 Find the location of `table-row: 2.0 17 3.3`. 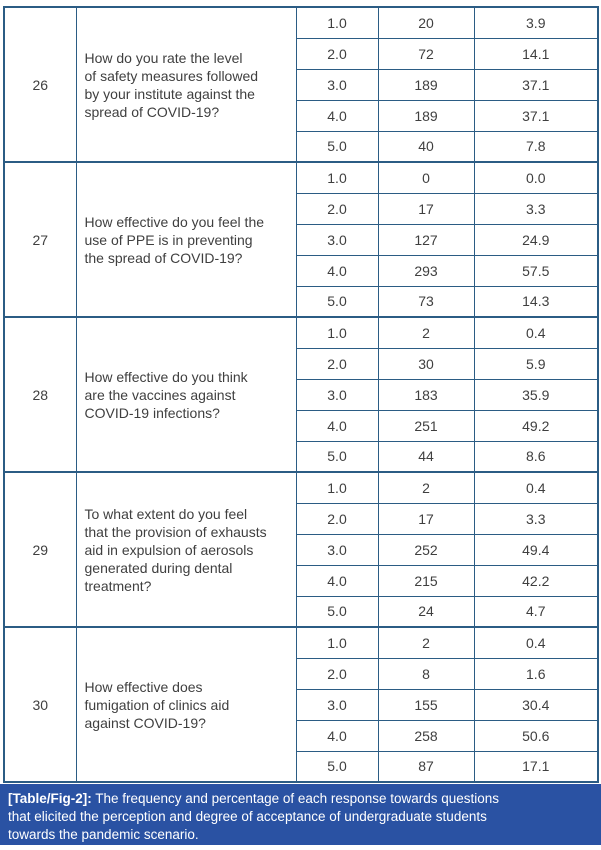

table-row: 2.0 17 3.3 is located at coordinates (301, 208).